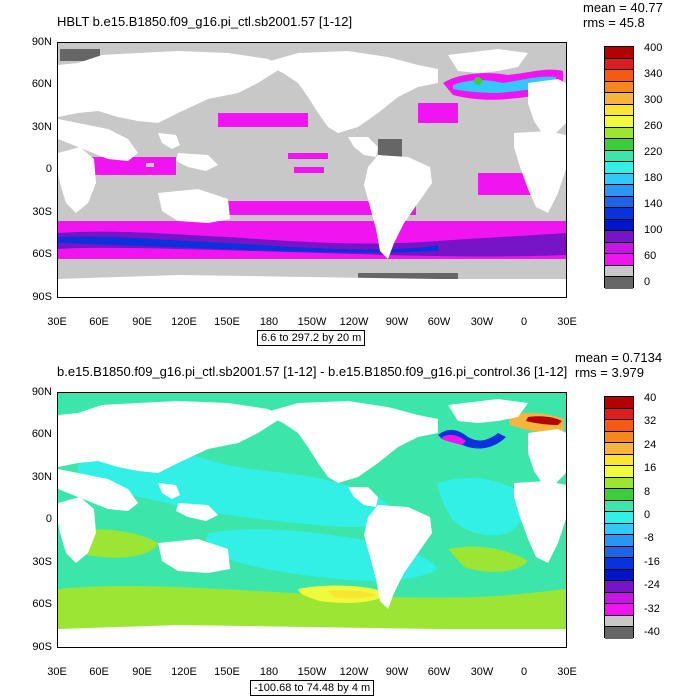 This screenshot has width=700, height=700. Describe the element at coordinates (652, 608) in the screenshot. I see `colorbar-label: -32` at that location.